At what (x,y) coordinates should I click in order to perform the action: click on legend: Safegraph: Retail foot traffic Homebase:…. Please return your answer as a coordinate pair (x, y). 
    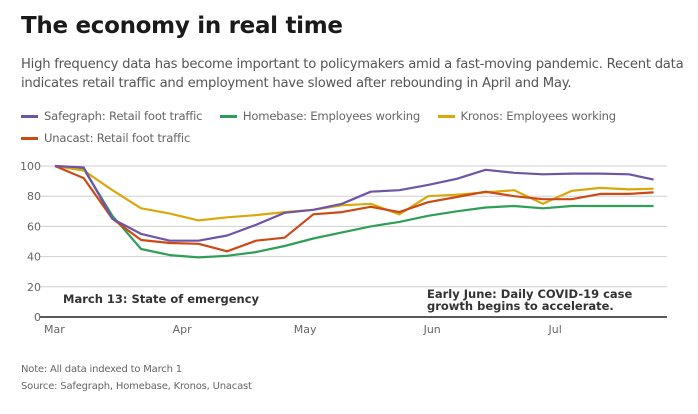
    Looking at the image, I should click on (351, 127).